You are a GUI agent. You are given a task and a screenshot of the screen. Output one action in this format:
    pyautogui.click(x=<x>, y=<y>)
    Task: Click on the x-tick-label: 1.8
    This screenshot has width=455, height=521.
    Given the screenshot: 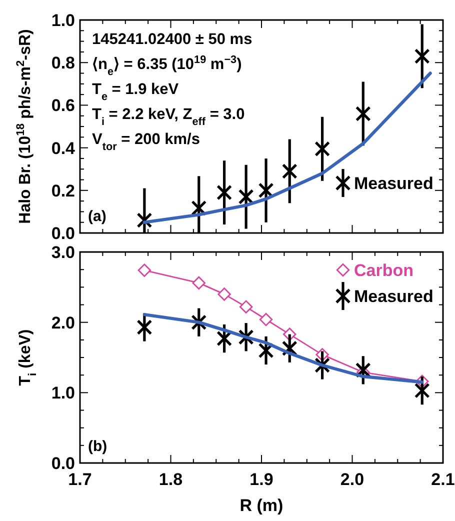 What is the action you would take?
    pyautogui.click(x=170, y=479)
    